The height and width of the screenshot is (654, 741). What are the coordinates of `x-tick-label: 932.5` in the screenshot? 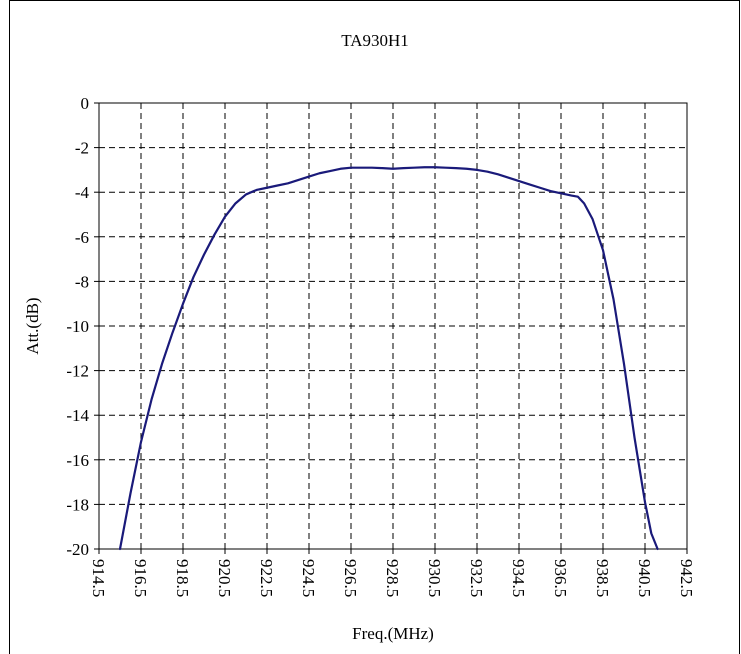 It's located at (476, 578).